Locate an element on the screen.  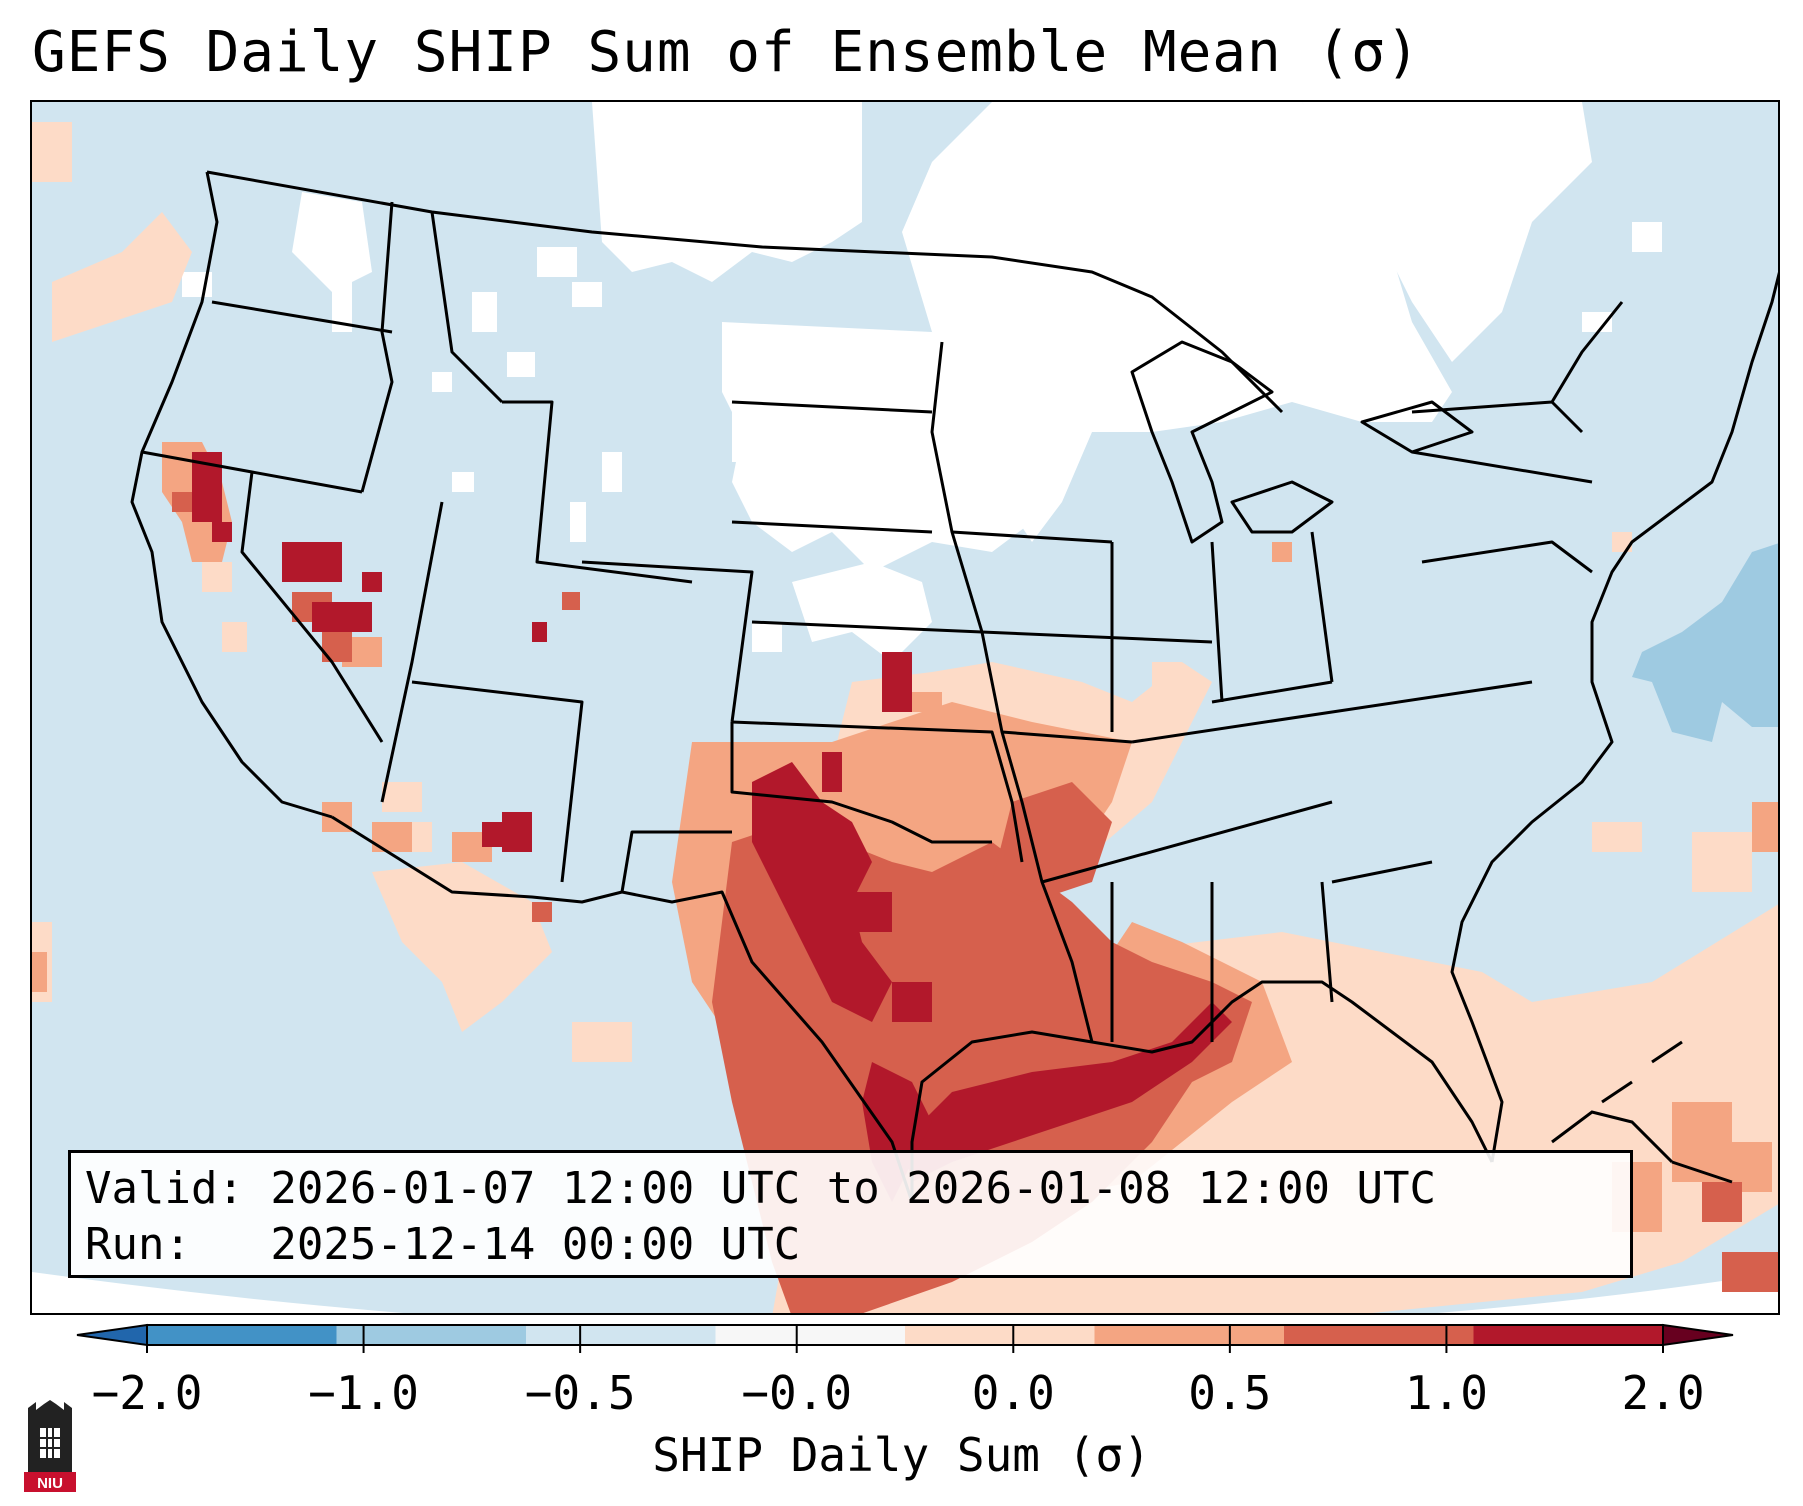
border-co-ks is located at coordinates (667, 641).